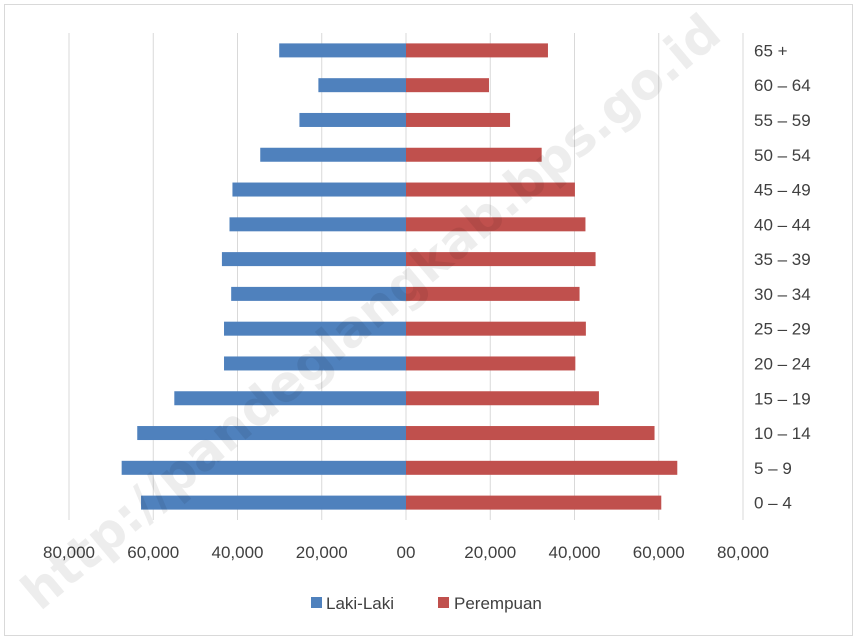  What do you see at coordinates (782, 85) in the screenshot?
I see `category-label: 60 – 64` at bounding box center [782, 85].